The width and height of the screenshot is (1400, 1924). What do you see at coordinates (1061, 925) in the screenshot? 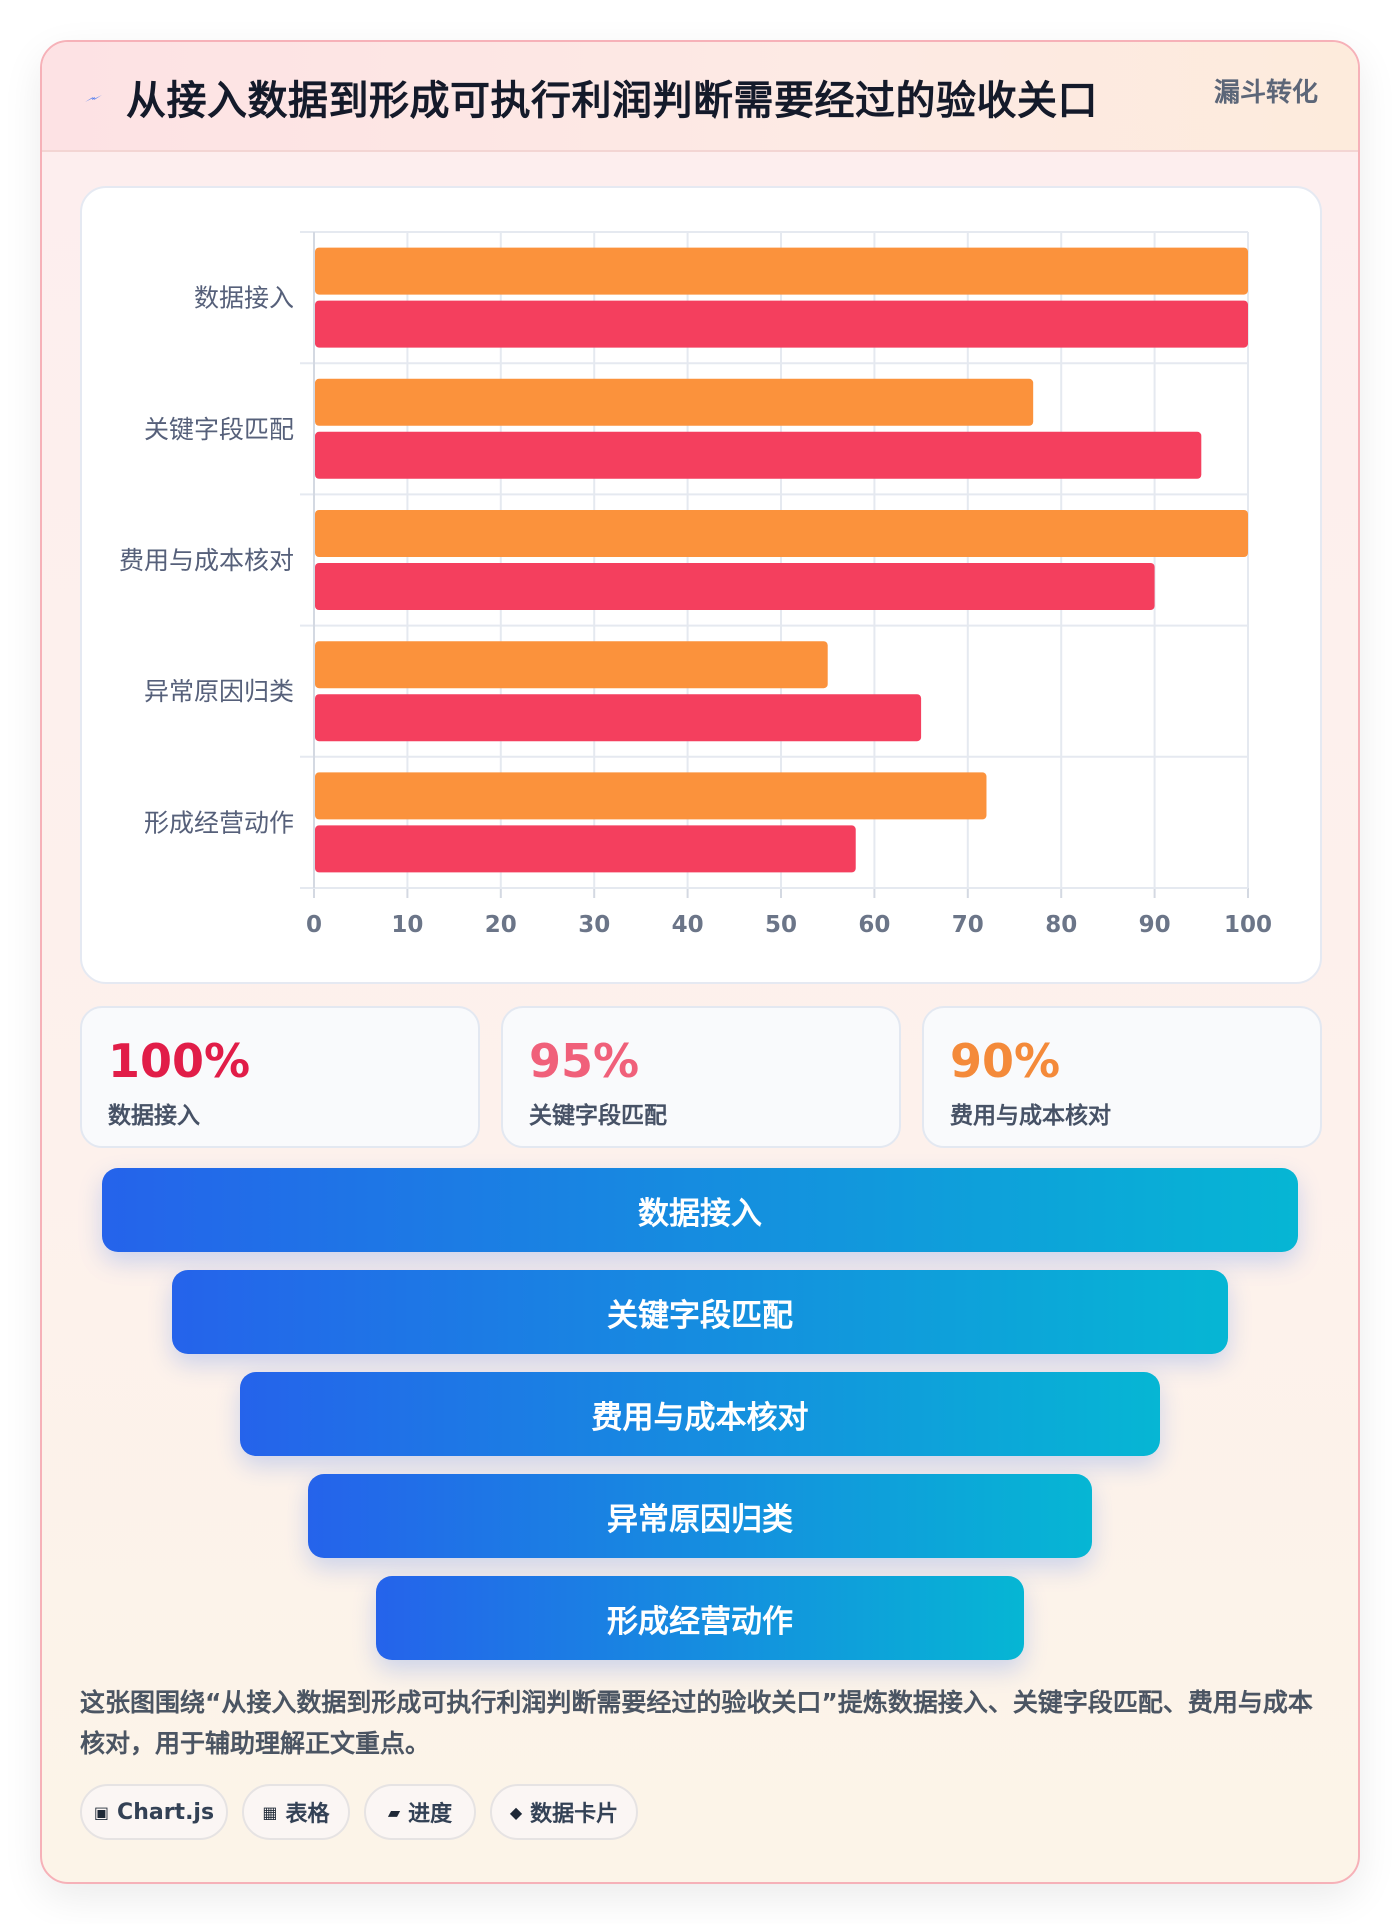
I see `x-tick-label: 80` at bounding box center [1061, 925].